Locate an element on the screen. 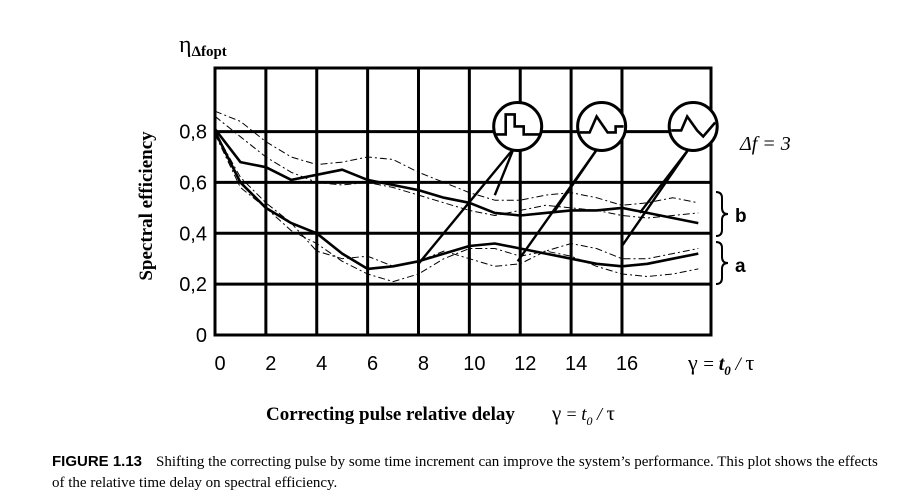 This screenshot has width=897, height=503. bracket-a is located at coordinates (722, 263).